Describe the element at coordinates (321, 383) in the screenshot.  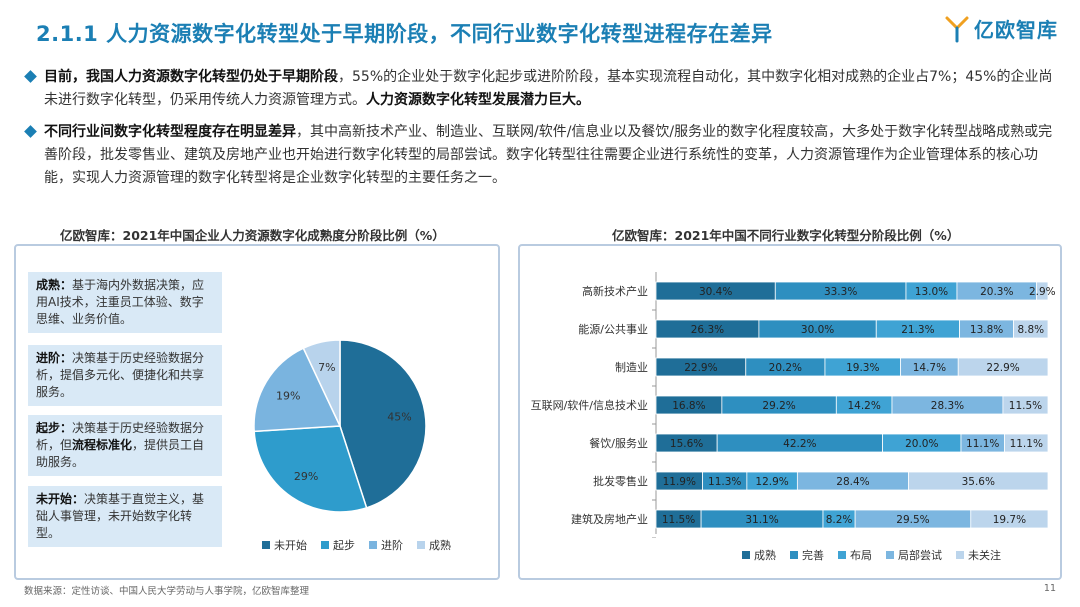
I see `pie-slice-成熟` at that location.